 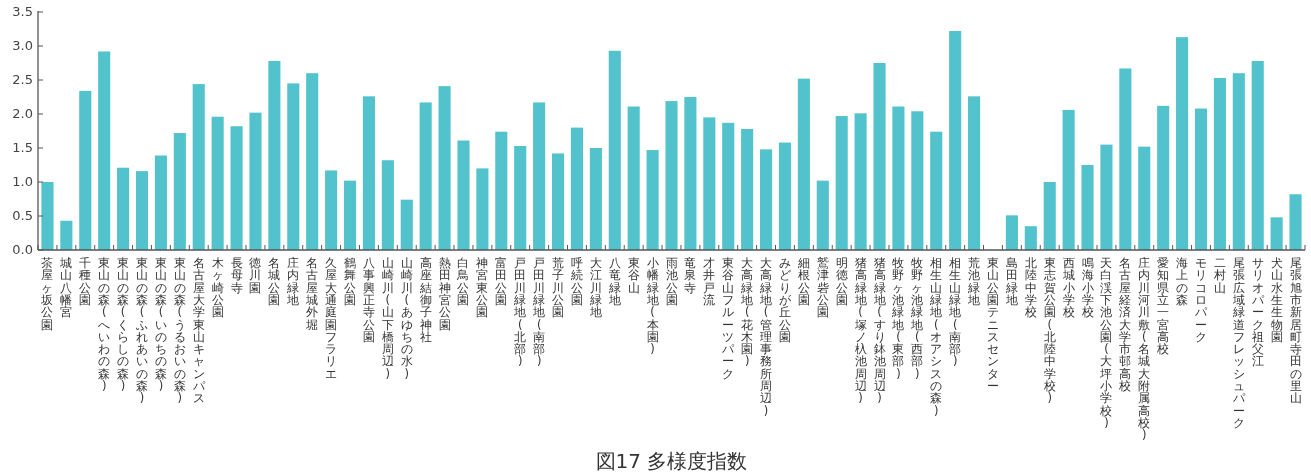 What do you see at coordinates (671, 461) in the screenshot?
I see `text: 図17 多様度指数` at bounding box center [671, 461].